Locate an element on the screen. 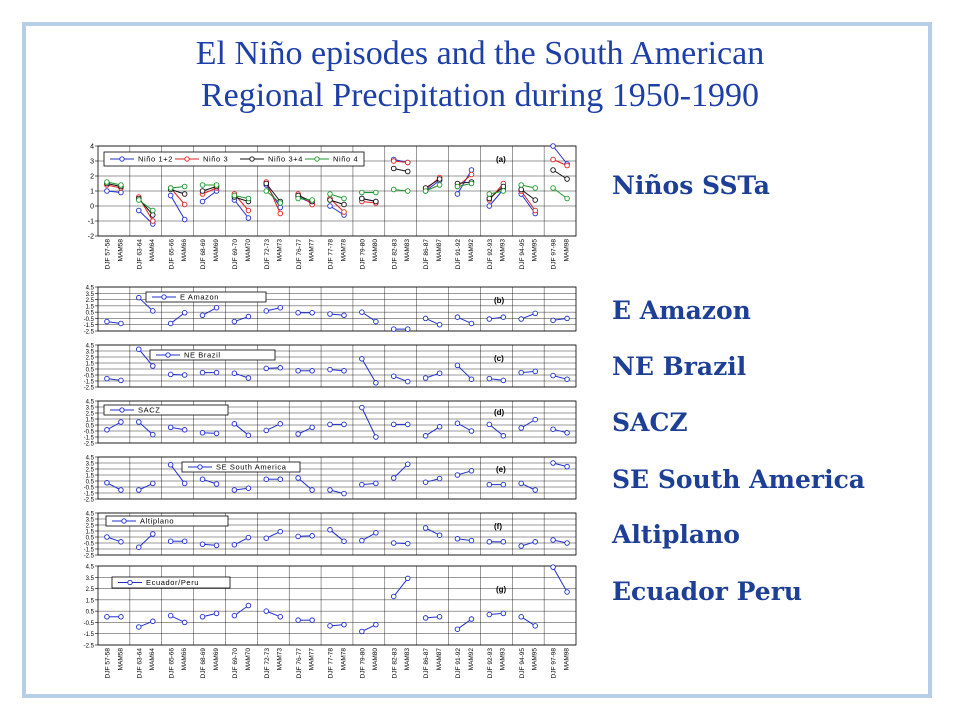 The height and width of the screenshot is (720, 960). y-tick-label: 0.5 is located at coordinates (90, 483).